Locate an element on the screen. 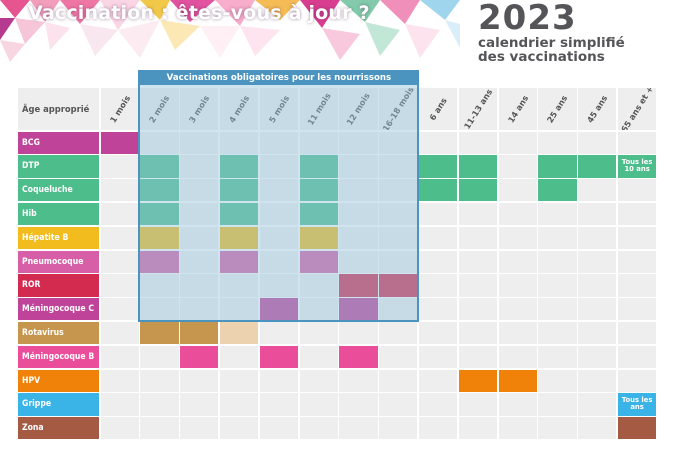 The height and width of the screenshot is (454, 678). column-header-label: 65 ans et + is located at coordinates (637, 109).